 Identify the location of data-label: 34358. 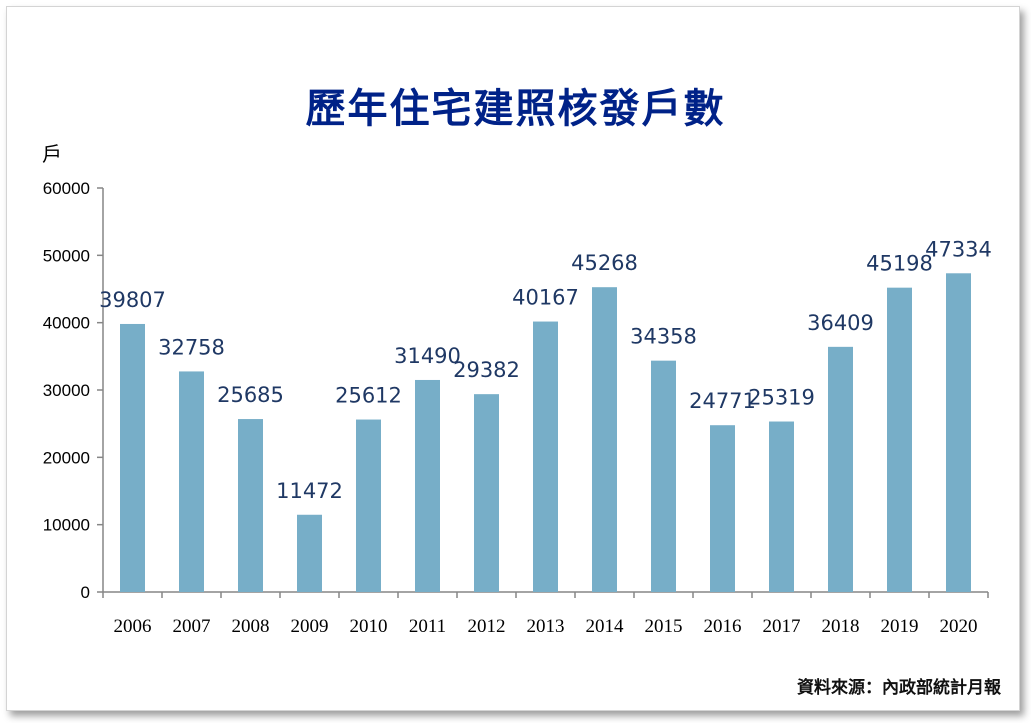
(663, 337).